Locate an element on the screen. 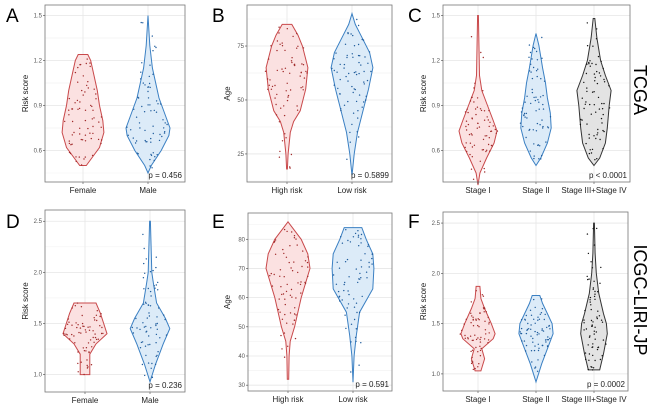  panel-letter: D is located at coordinates (13, 222).